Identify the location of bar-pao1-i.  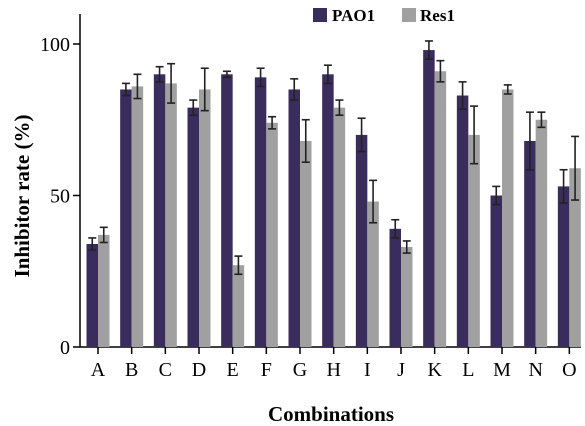
(361, 240).